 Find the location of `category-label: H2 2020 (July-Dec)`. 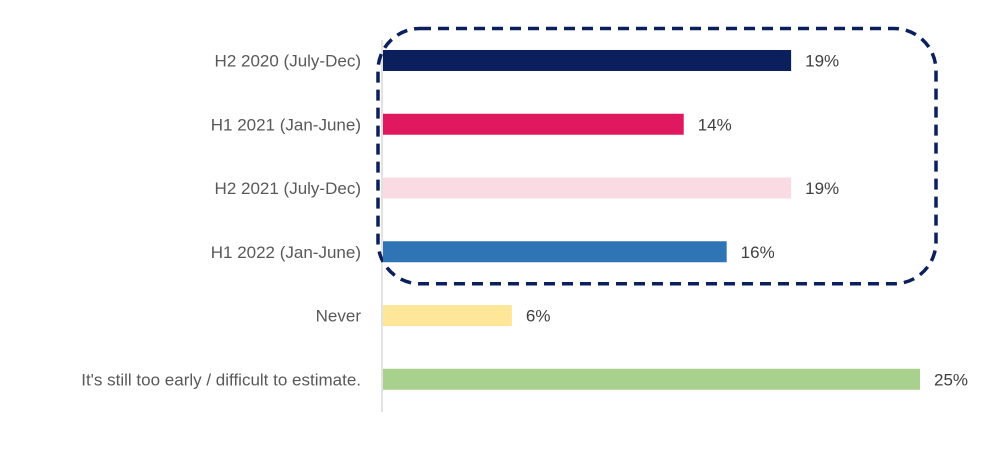

category-label: H2 2020 (July-Dec) is located at coordinates (288, 61).